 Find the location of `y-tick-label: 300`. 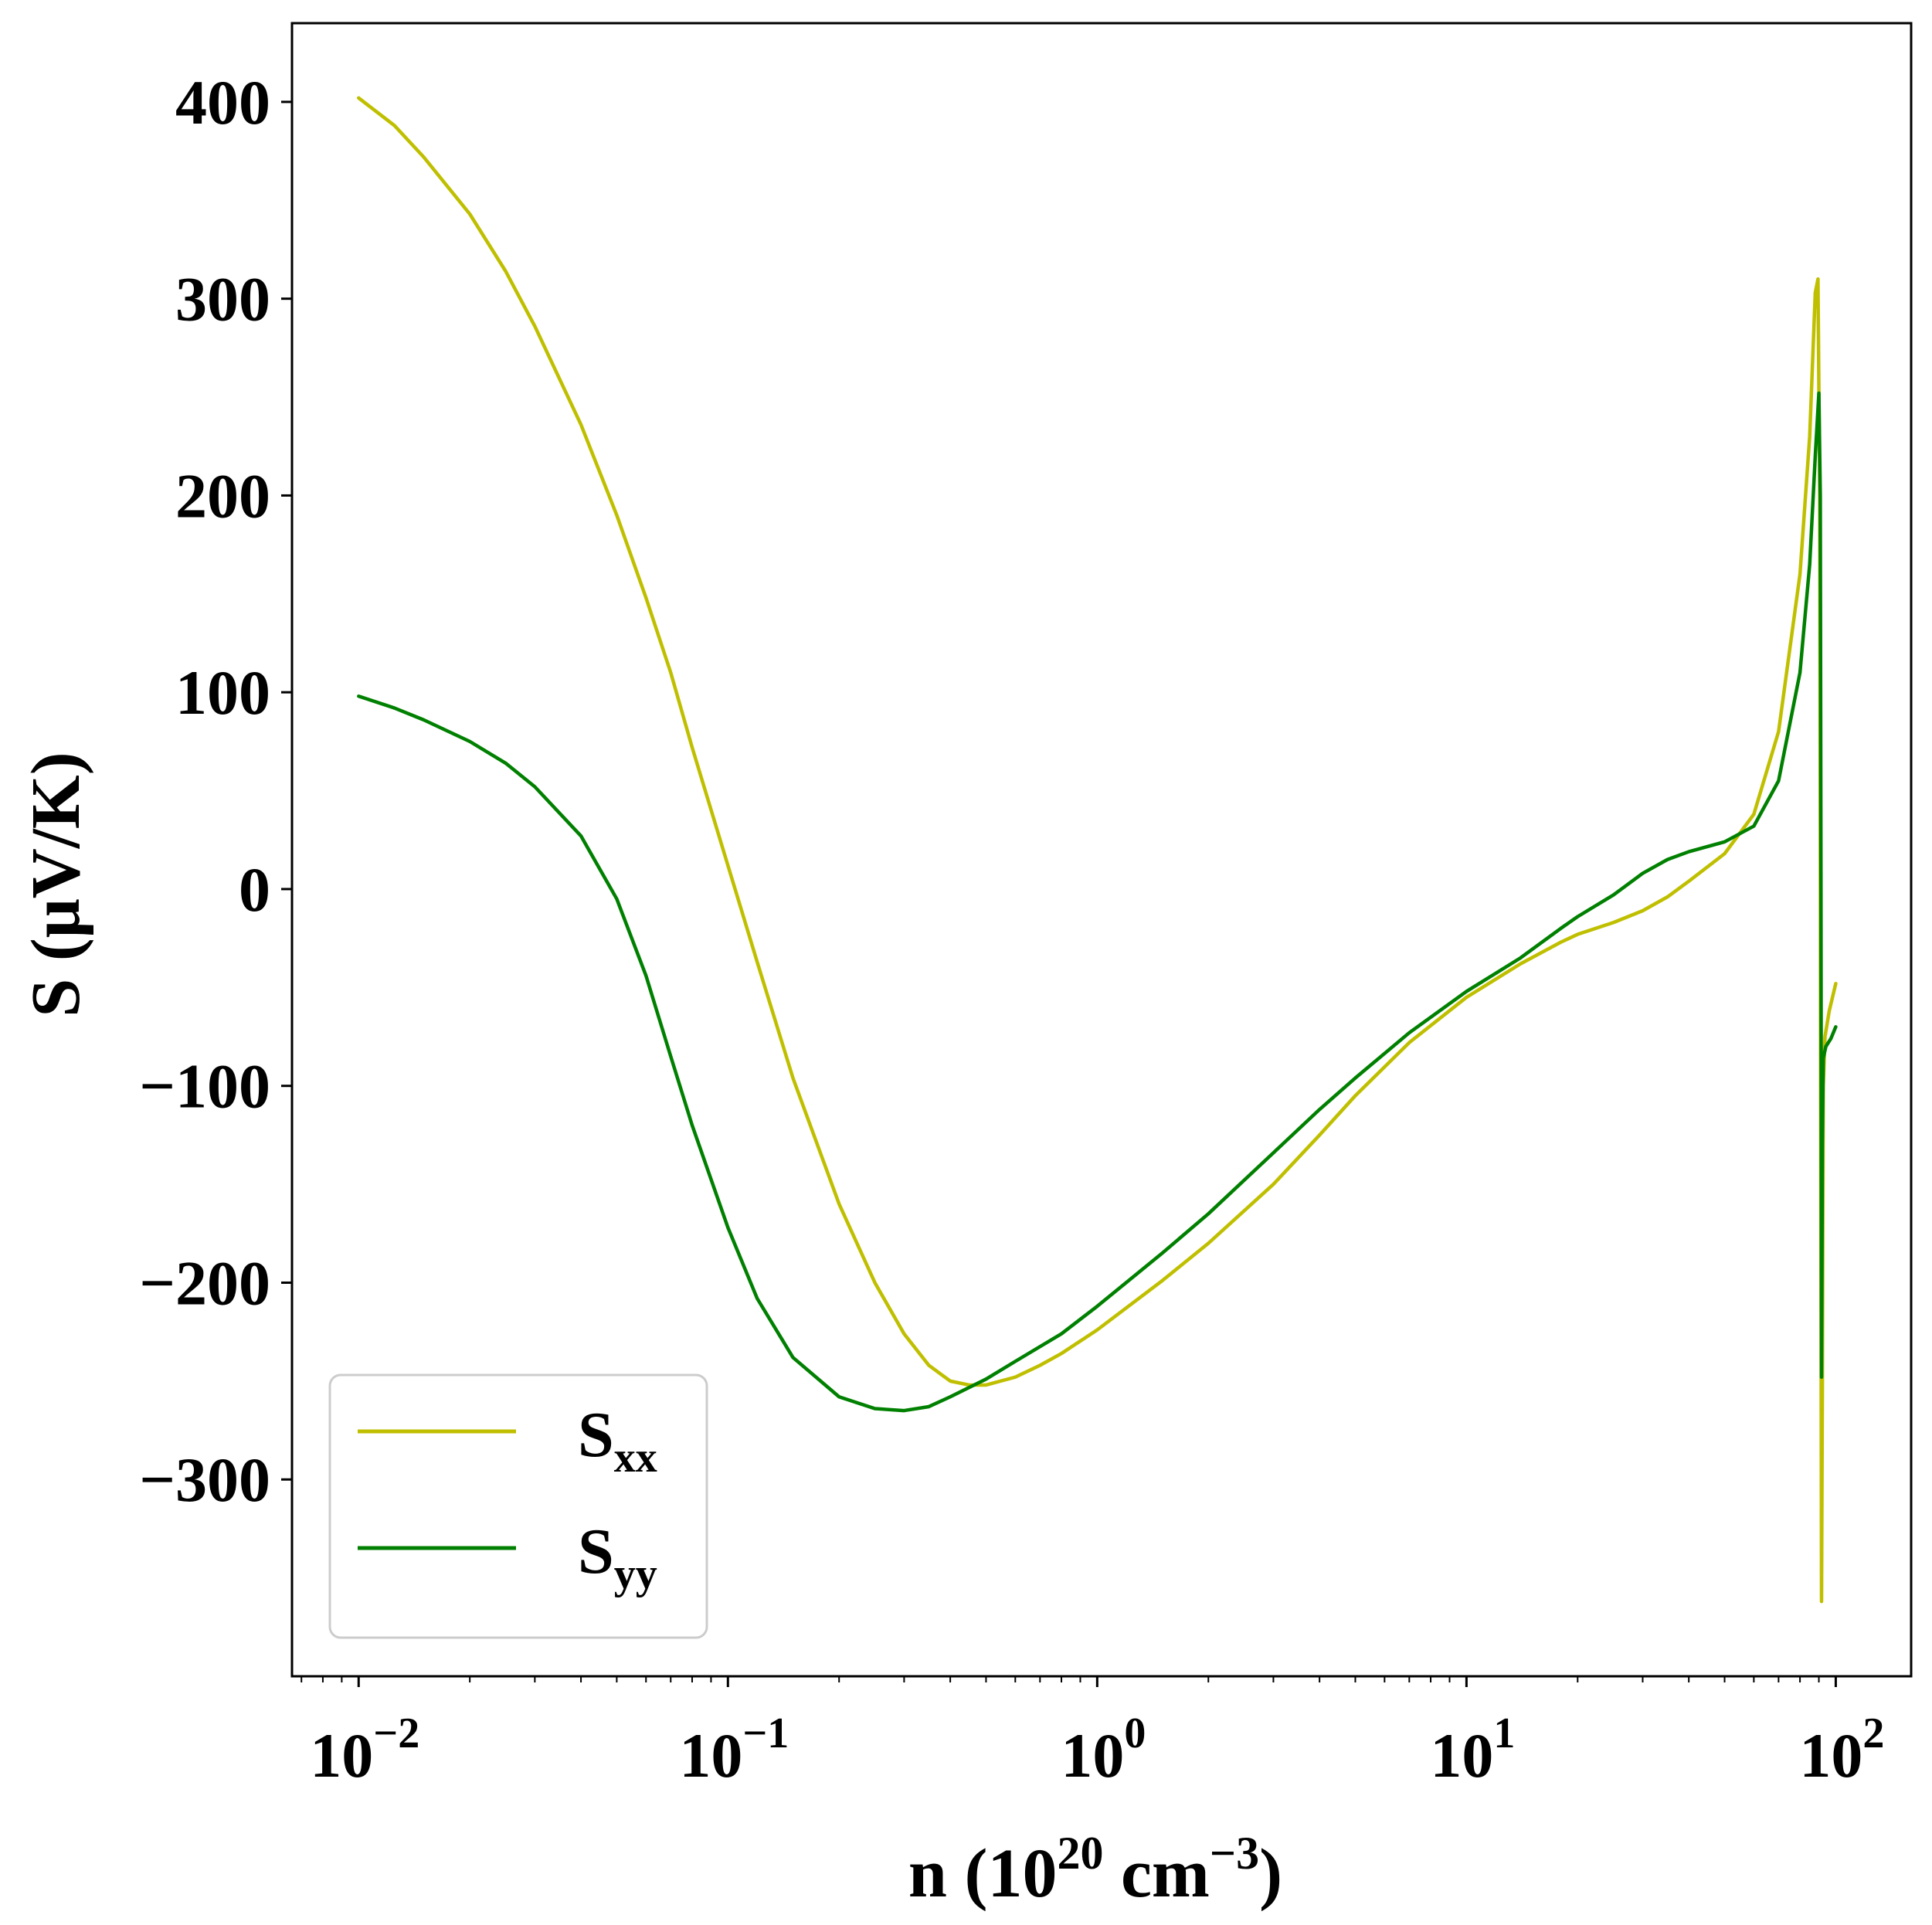

y-tick-label: 300 is located at coordinates (223, 299).